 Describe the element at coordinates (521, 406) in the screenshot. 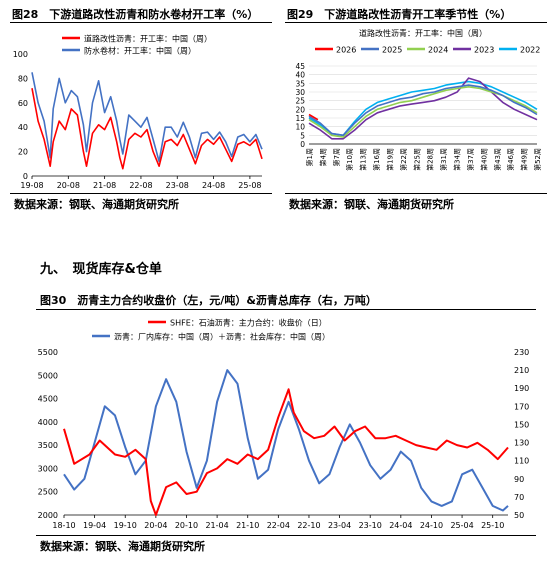

I see `y-right-tick-label: 170` at that location.